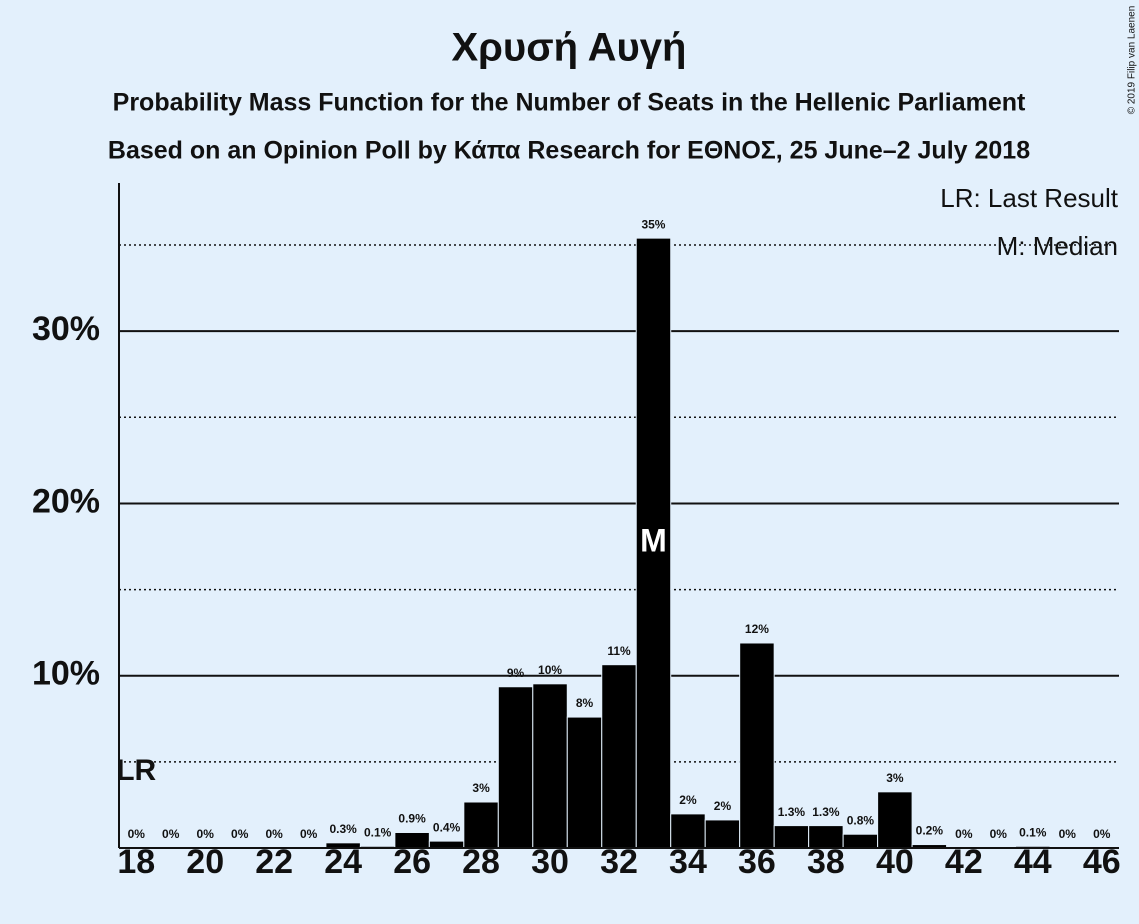 The image size is (1139, 924). What do you see at coordinates (861, 820) in the screenshot?
I see `value-label: 0.8%` at bounding box center [861, 820].